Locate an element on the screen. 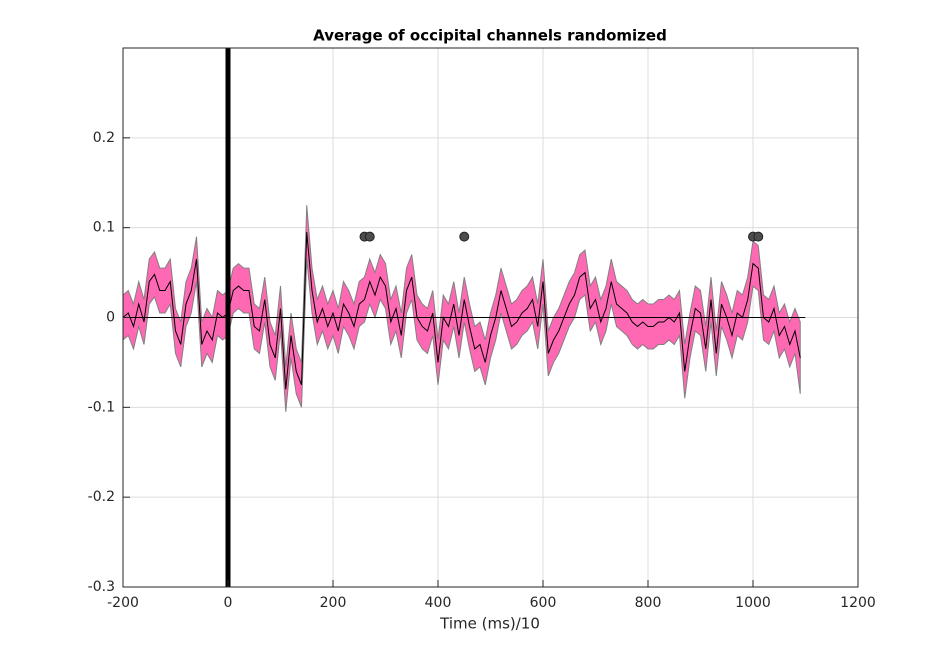  x-tick-label: 1000 is located at coordinates (753, 603).